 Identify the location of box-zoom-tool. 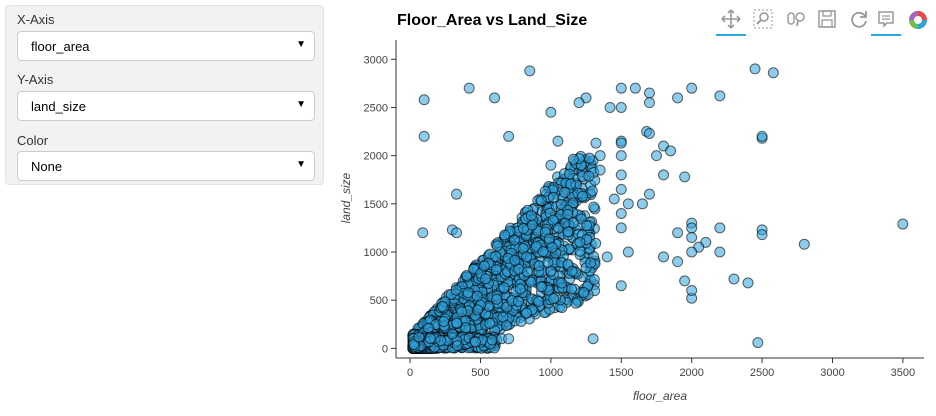
(763, 20).